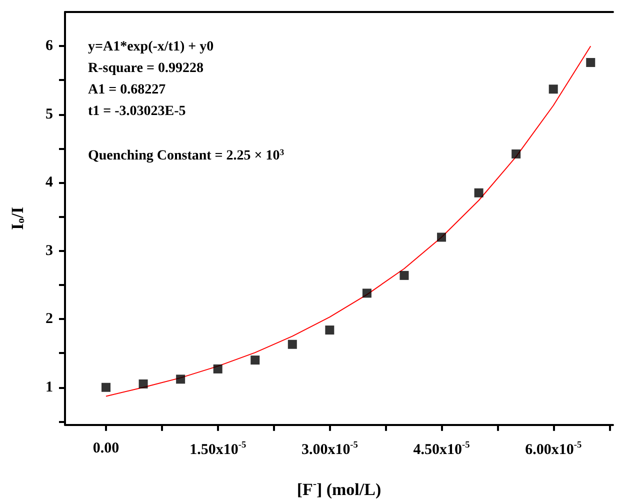  What do you see at coordinates (50, 182) in the screenshot?
I see `y-tick-label: 4` at bounding box center [50, 182].